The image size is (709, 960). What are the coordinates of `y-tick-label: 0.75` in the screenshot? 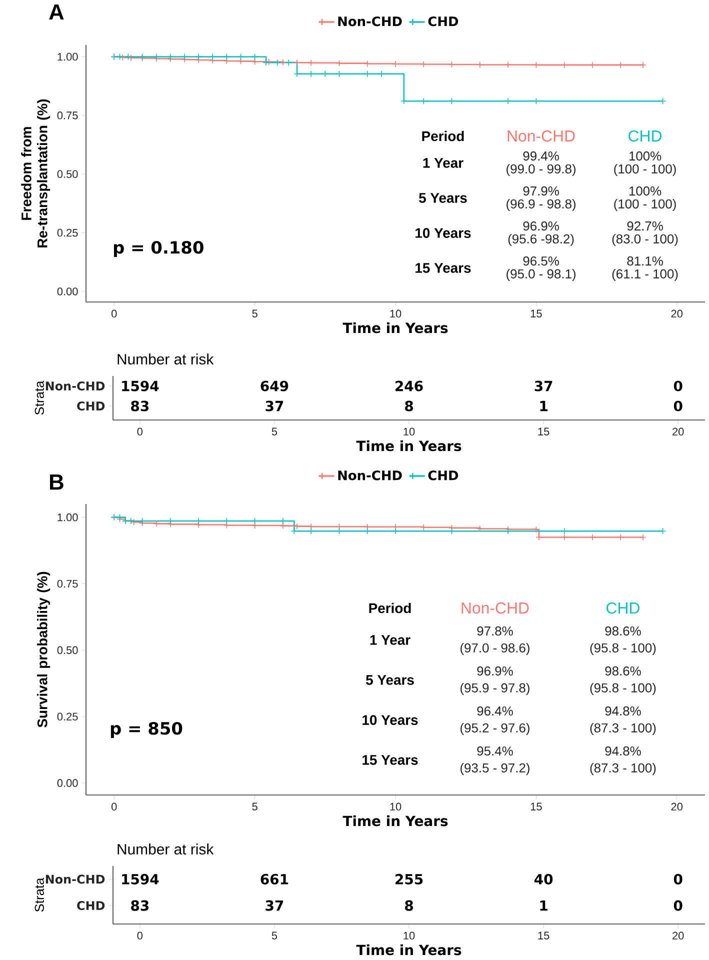 It's located at (67, 584).